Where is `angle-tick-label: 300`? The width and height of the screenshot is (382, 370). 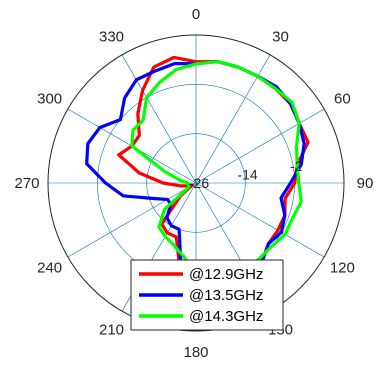
angle-tick-label: 300 is located at coordinates (49, 99).